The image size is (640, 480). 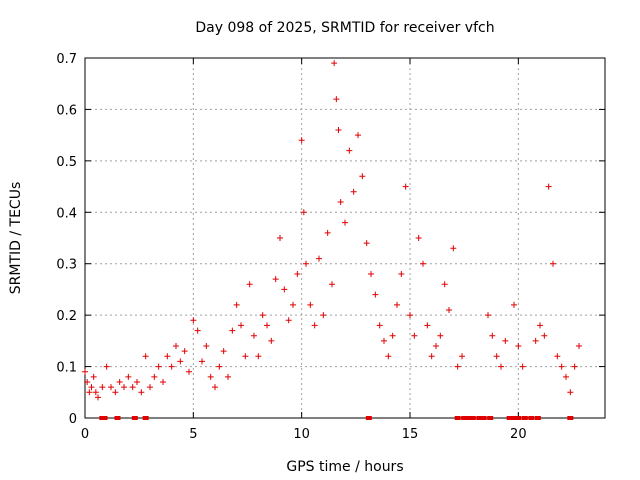 What do you see at coordinates (16, 238) in the screenshot?
I see `y-axis-label: SRMTID / TECUs` at bounding box center [16, 238].